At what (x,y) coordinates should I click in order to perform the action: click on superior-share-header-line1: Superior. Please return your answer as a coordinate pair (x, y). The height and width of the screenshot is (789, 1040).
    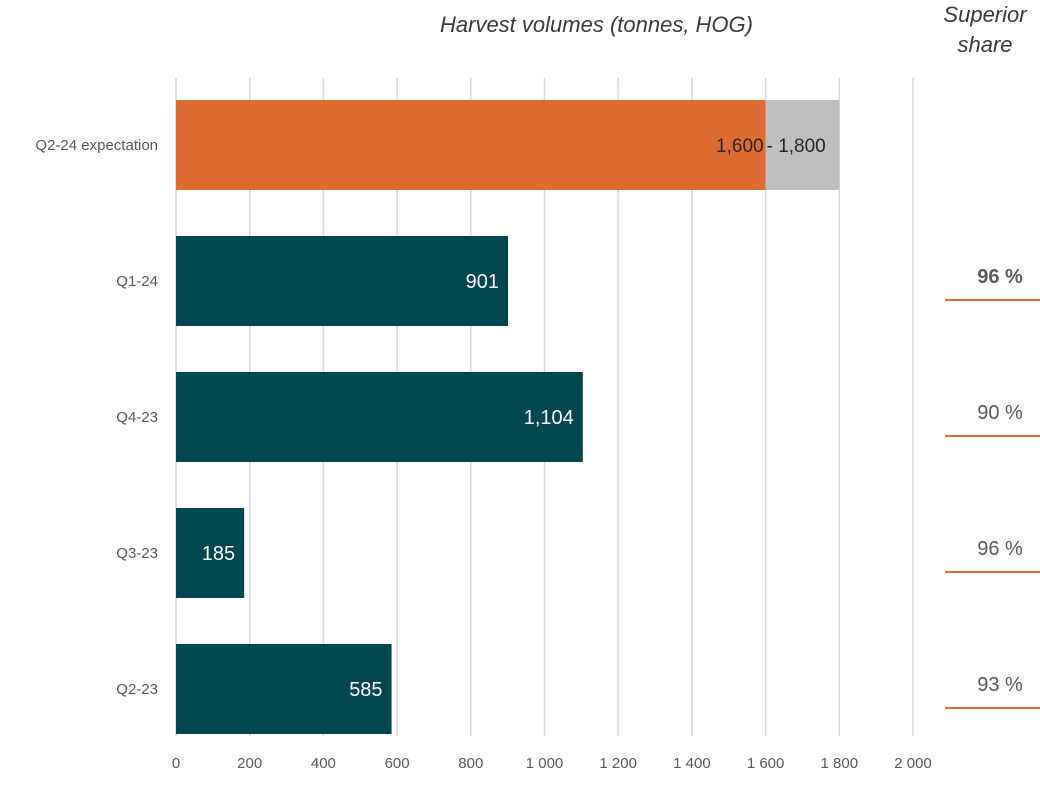
    Looking at the image, I should click on (985, 14).